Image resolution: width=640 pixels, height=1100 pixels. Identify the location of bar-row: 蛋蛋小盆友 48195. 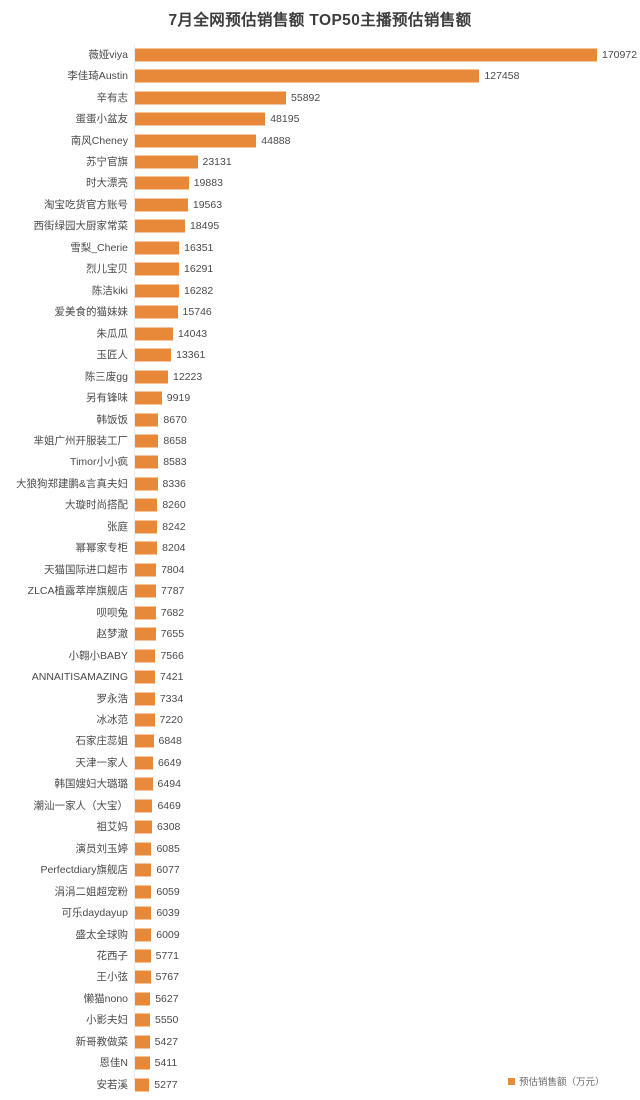
(320, 118).